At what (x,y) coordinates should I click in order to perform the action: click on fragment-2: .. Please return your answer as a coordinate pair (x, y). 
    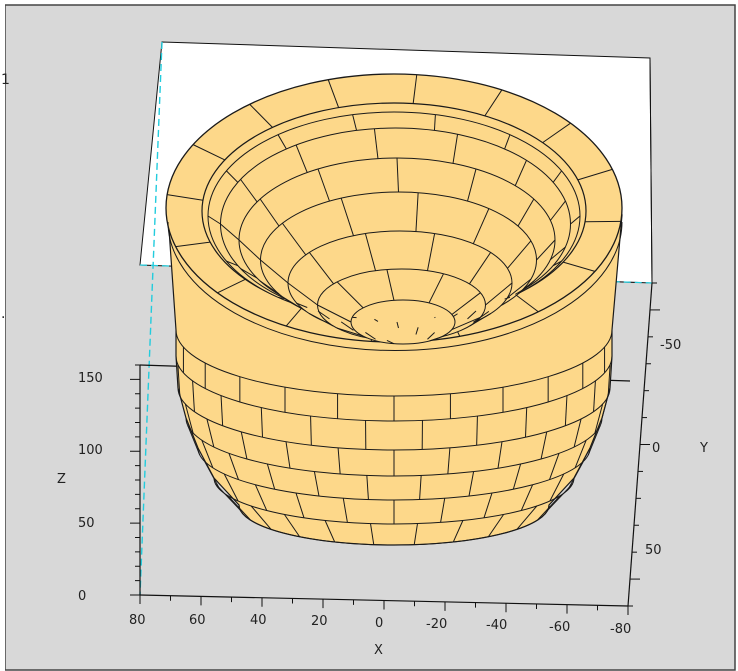
    Looking at the image, I should click on (3, 314).